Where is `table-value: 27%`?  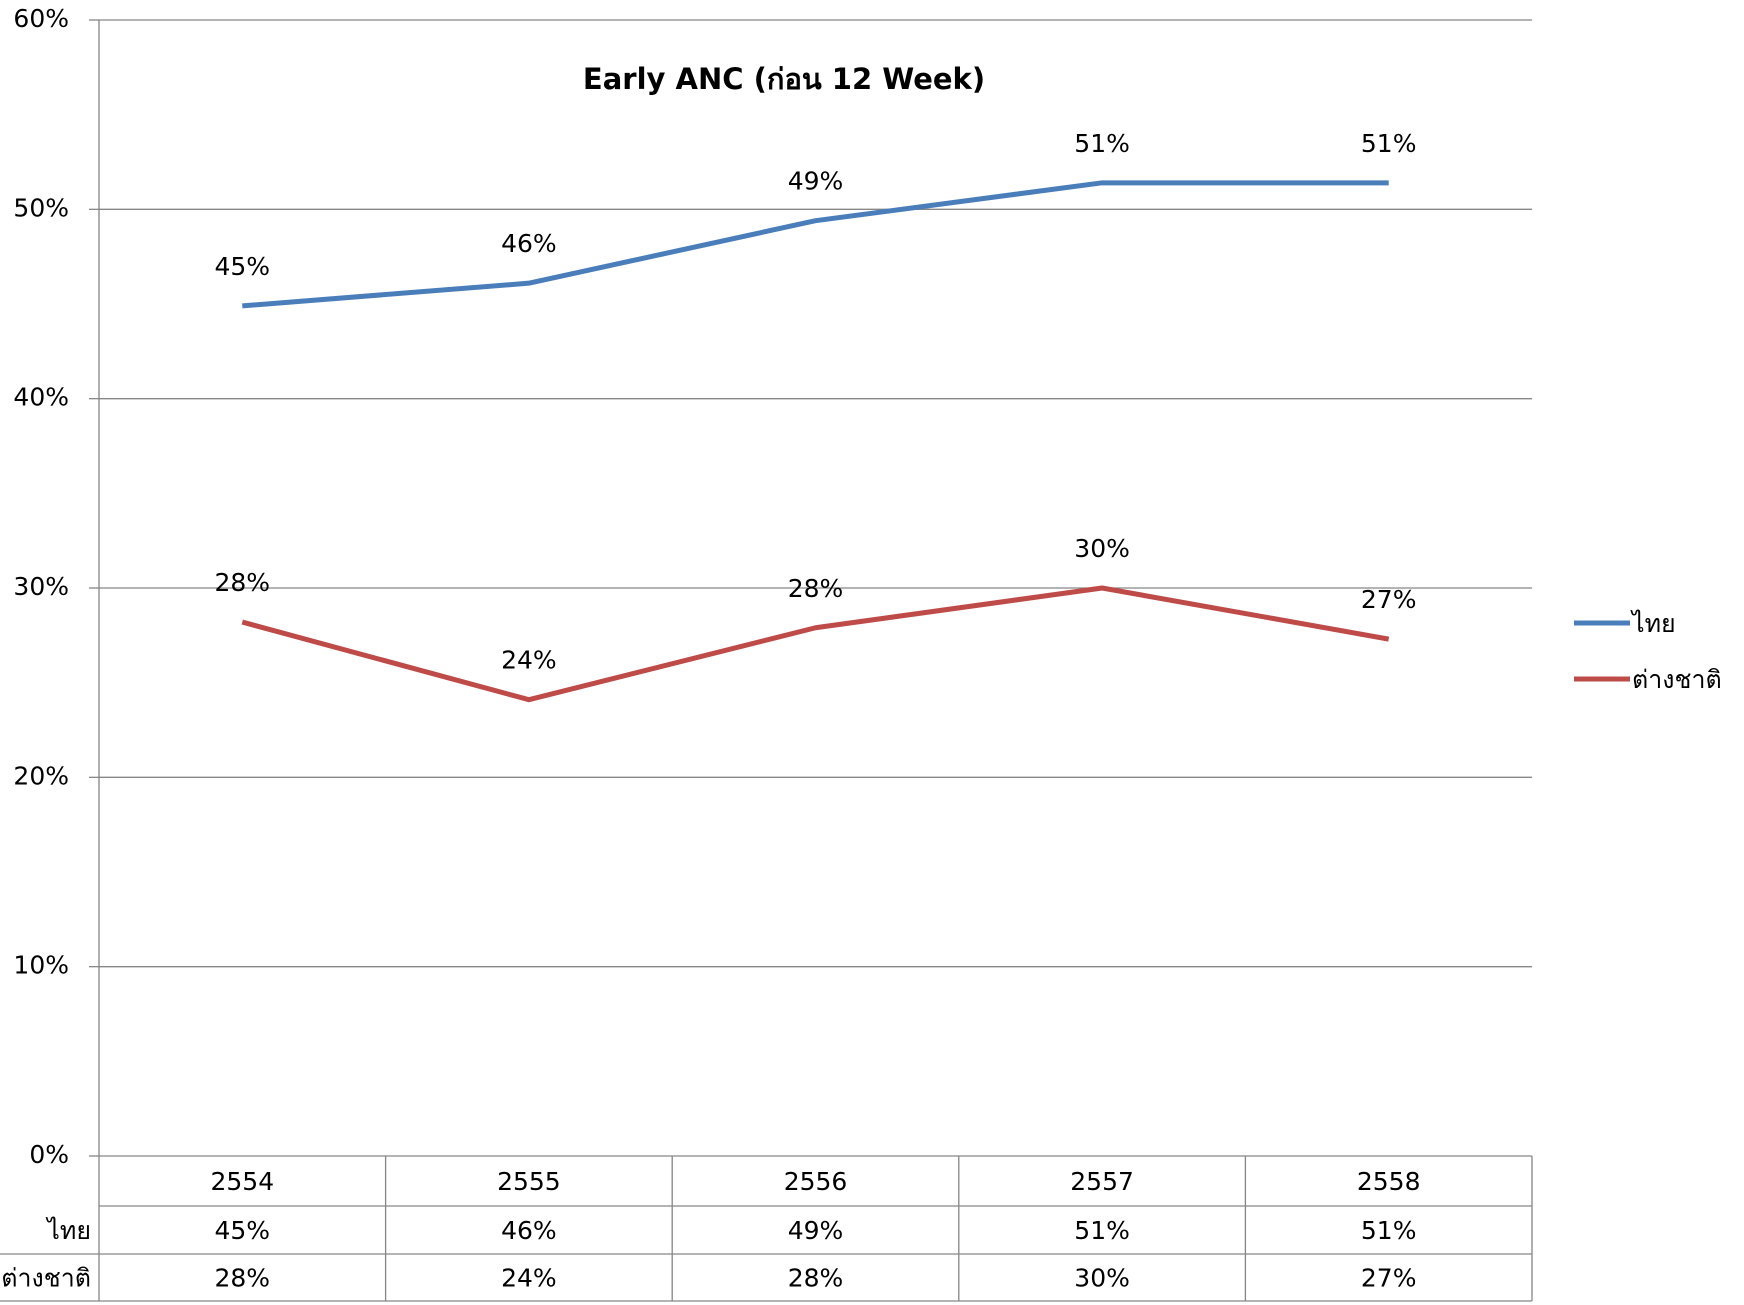
table-value: 27% is located at coordinates (1389, 1278).